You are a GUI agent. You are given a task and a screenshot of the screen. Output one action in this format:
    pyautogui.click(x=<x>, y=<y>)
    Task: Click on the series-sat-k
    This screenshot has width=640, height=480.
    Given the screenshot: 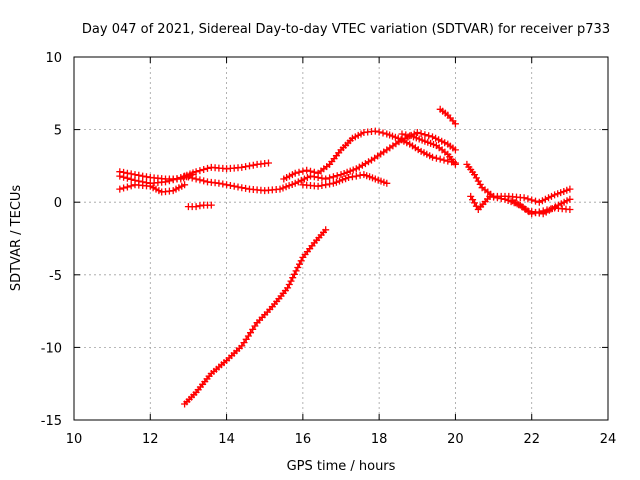 What is the action you would take?
    pyautogui.click(x=541, y=206)
    